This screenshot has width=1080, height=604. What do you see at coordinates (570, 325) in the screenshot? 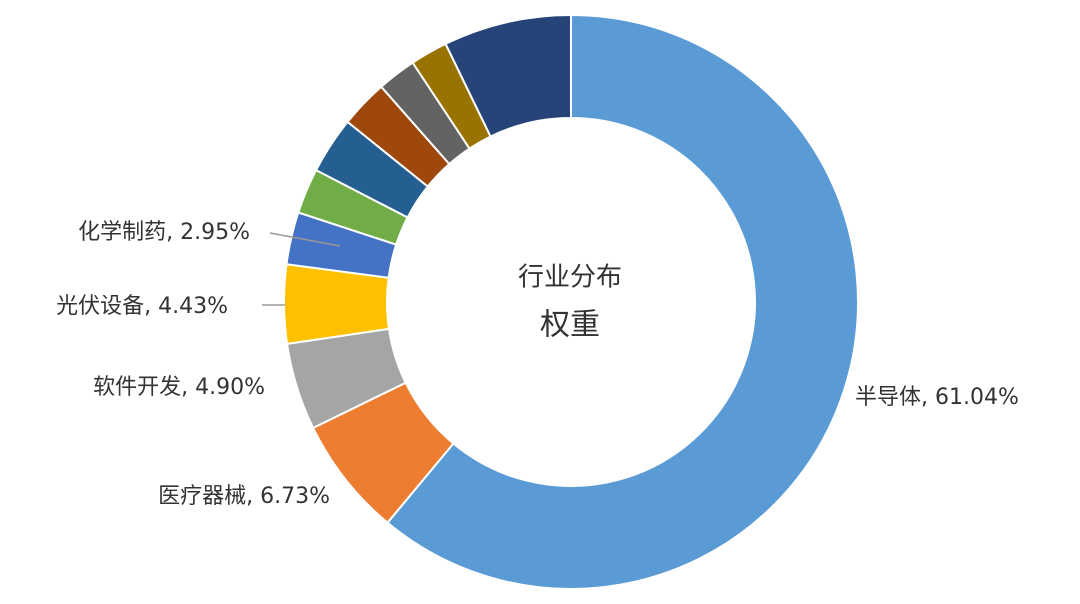
I see `center-subtitle: 权重` at bounding box center [570, 325].